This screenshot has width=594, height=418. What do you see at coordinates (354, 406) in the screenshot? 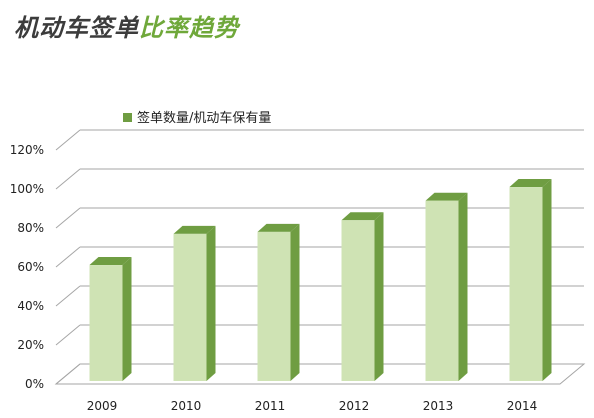
I see `x-tick-label: 2012` at bounding box center [354, 406].